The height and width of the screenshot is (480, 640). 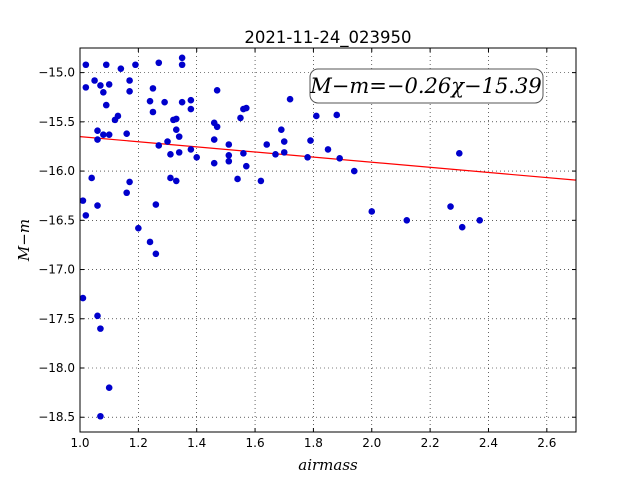 I want to click on x-axis-label: airmass, so click(x=328, y=465).